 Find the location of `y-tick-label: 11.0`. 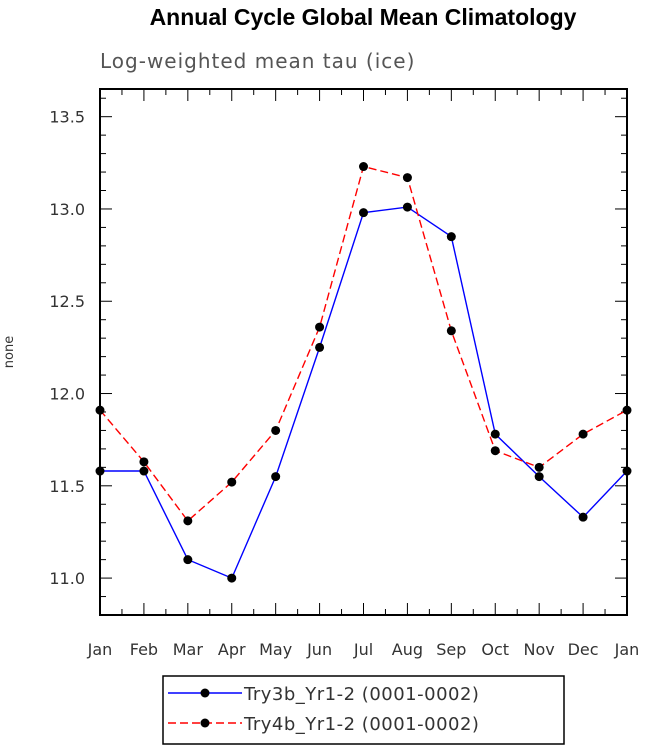

y-tick-label: 11.0 is located at coordinates (67, 578).